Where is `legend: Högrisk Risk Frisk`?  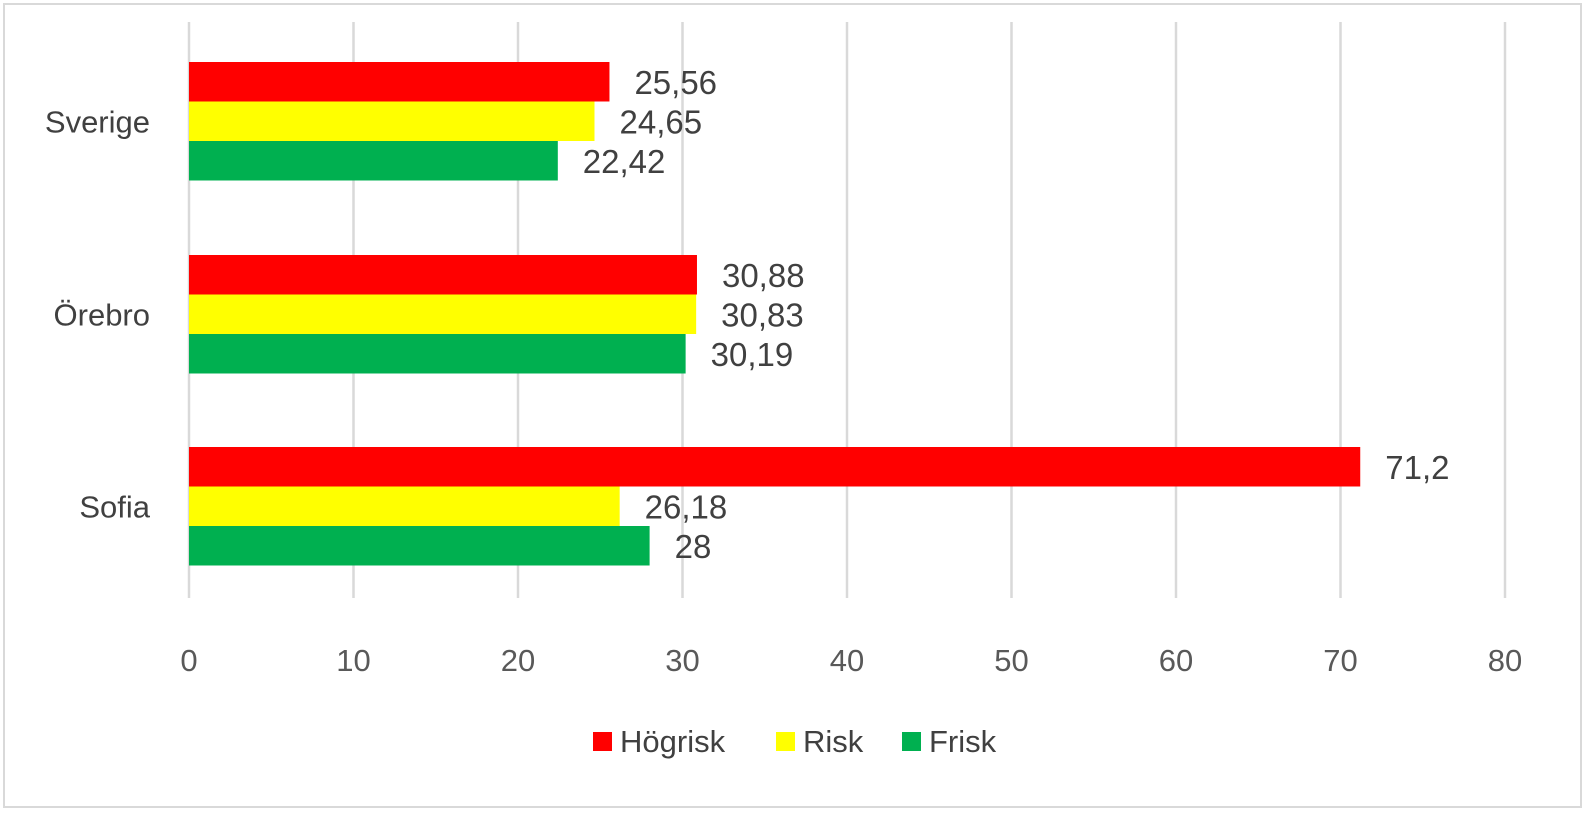
legend: Högrisk Risk Frisk is located at coordinates (795, 741).